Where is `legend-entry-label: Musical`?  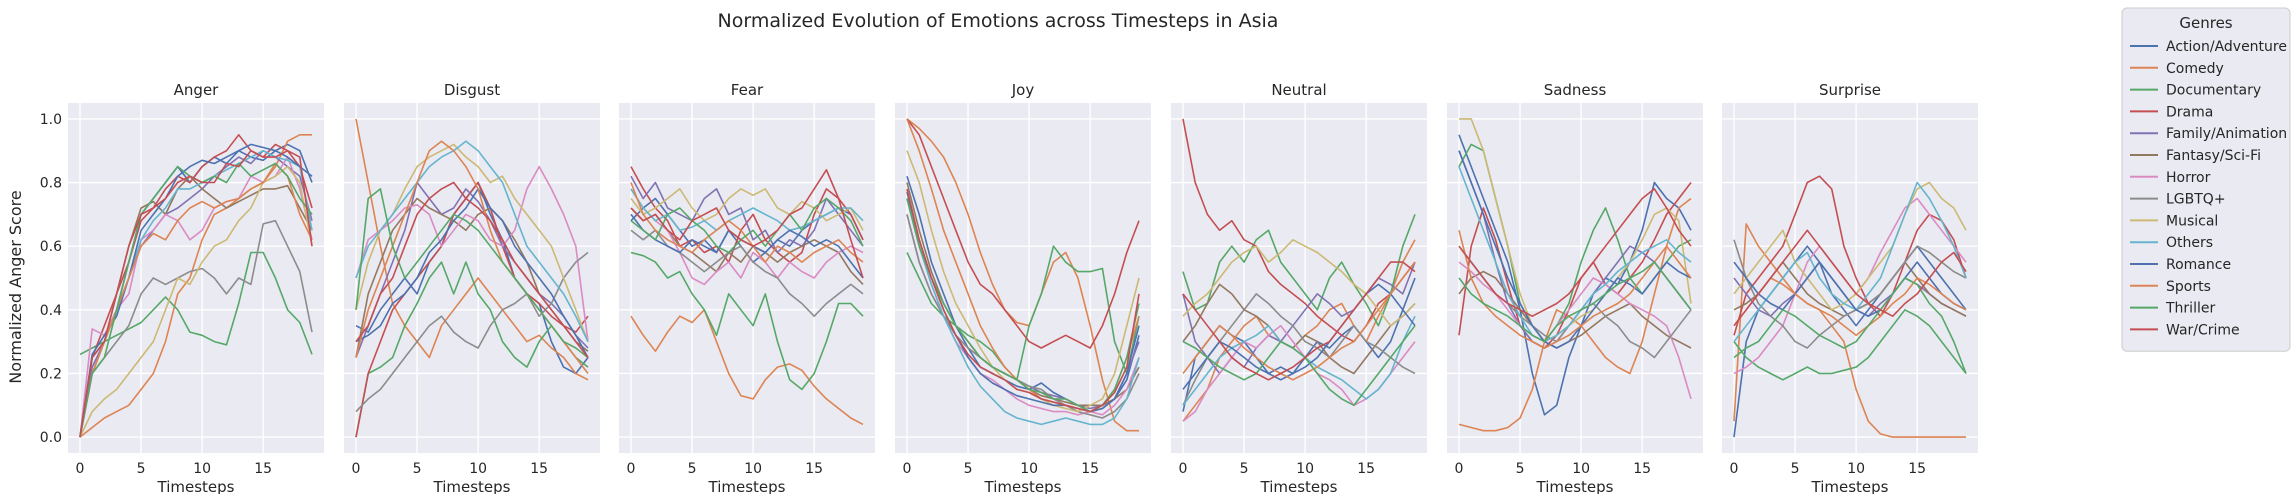
legend-entry-label: Musical is located at coordinates (2192, 221).